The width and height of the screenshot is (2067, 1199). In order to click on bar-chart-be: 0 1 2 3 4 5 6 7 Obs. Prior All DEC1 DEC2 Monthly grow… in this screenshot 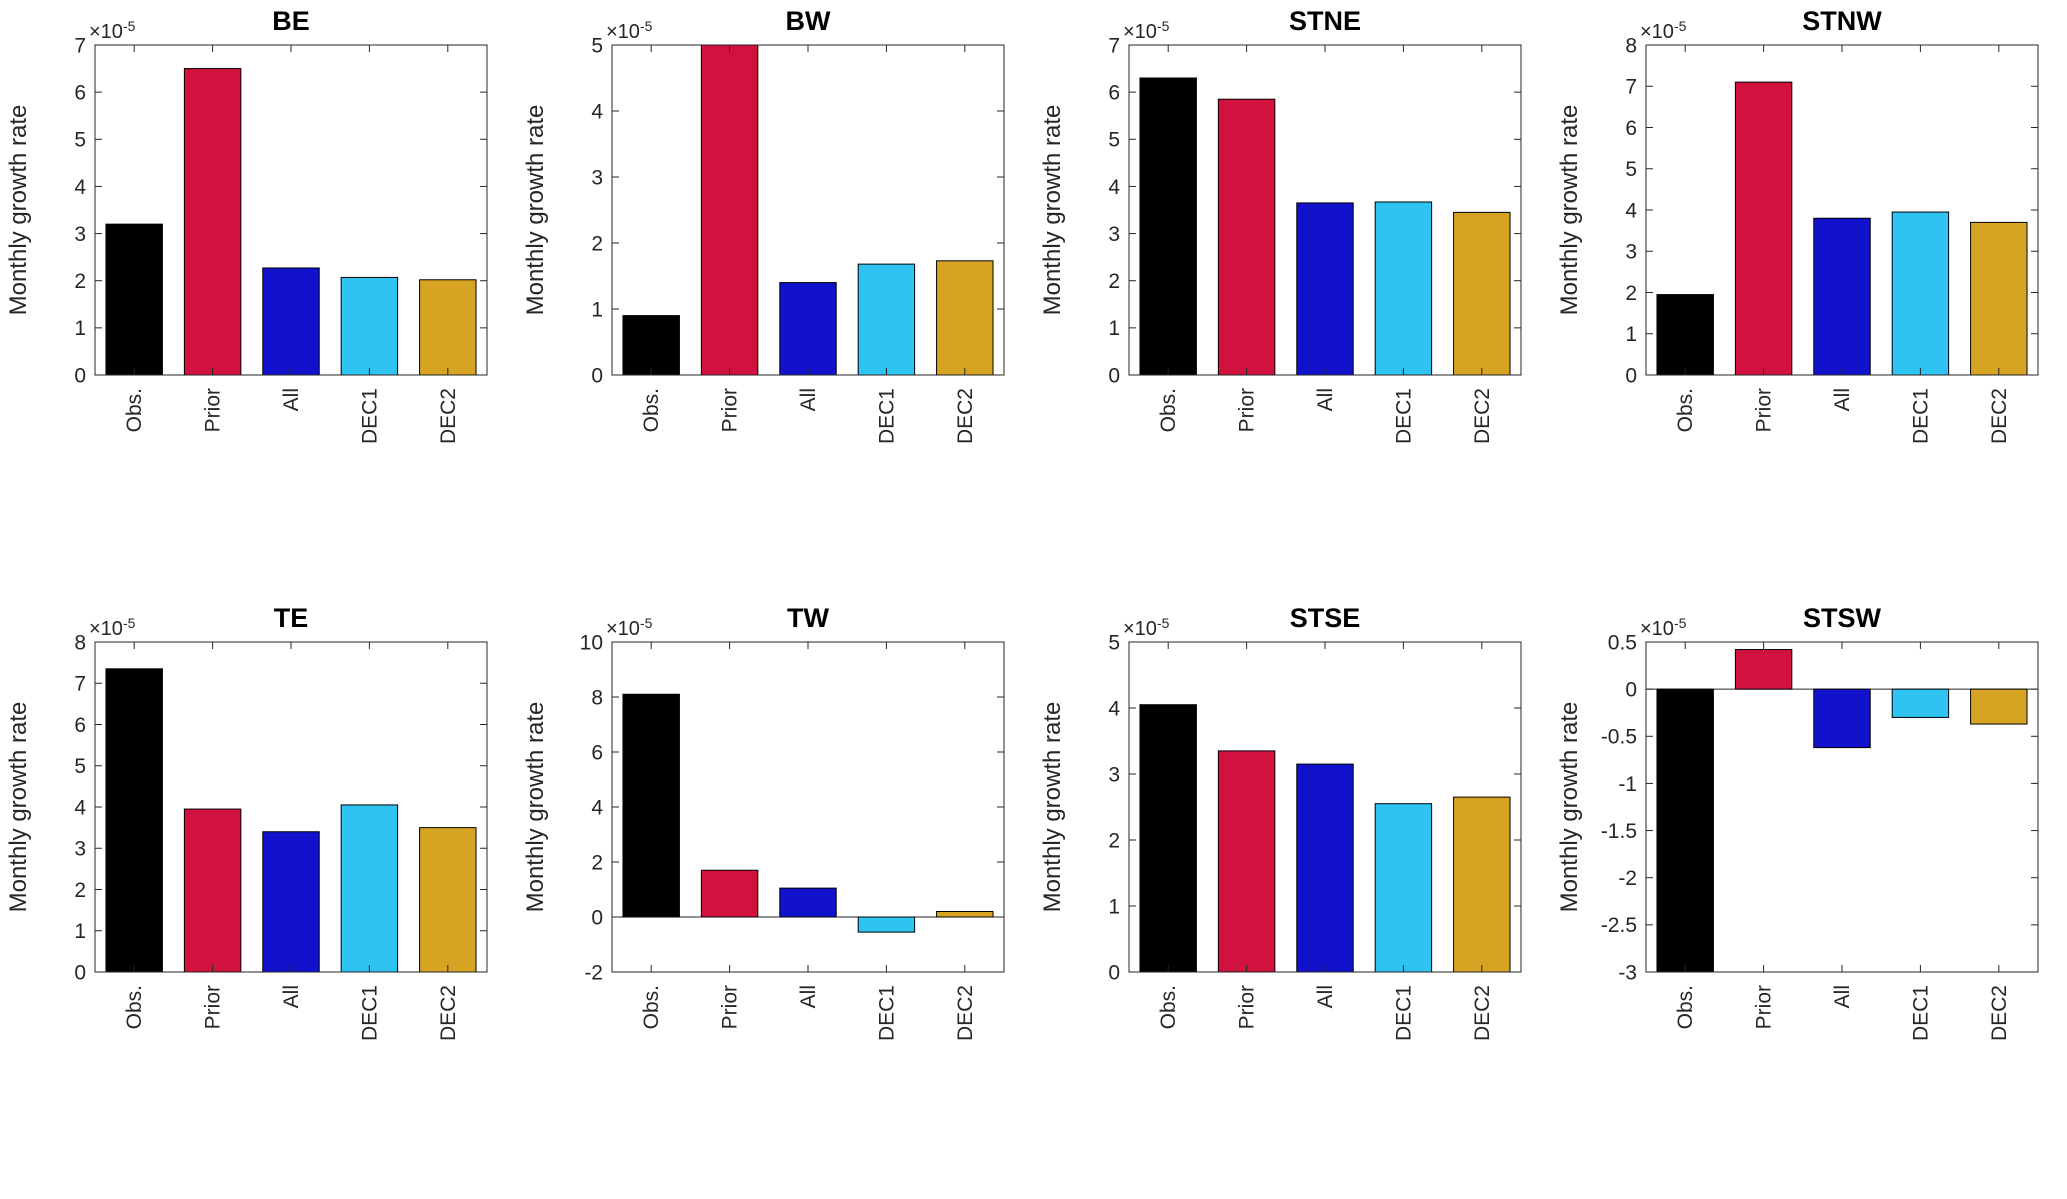, I will do `click(246, 225)`.